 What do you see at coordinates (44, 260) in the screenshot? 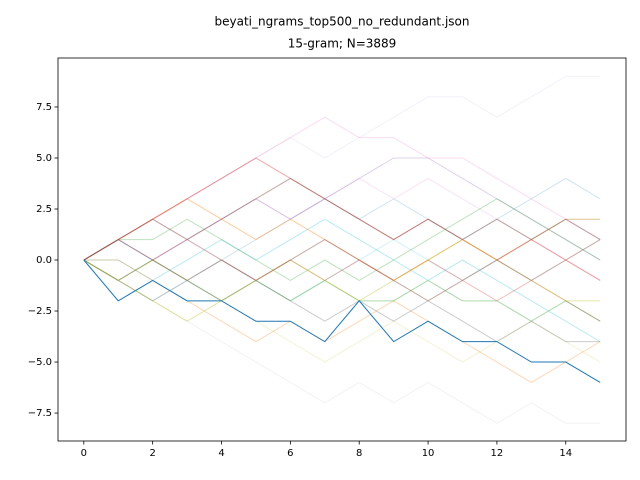
I see `y-tick-label: 0.0` at bounding box center [44, 260].